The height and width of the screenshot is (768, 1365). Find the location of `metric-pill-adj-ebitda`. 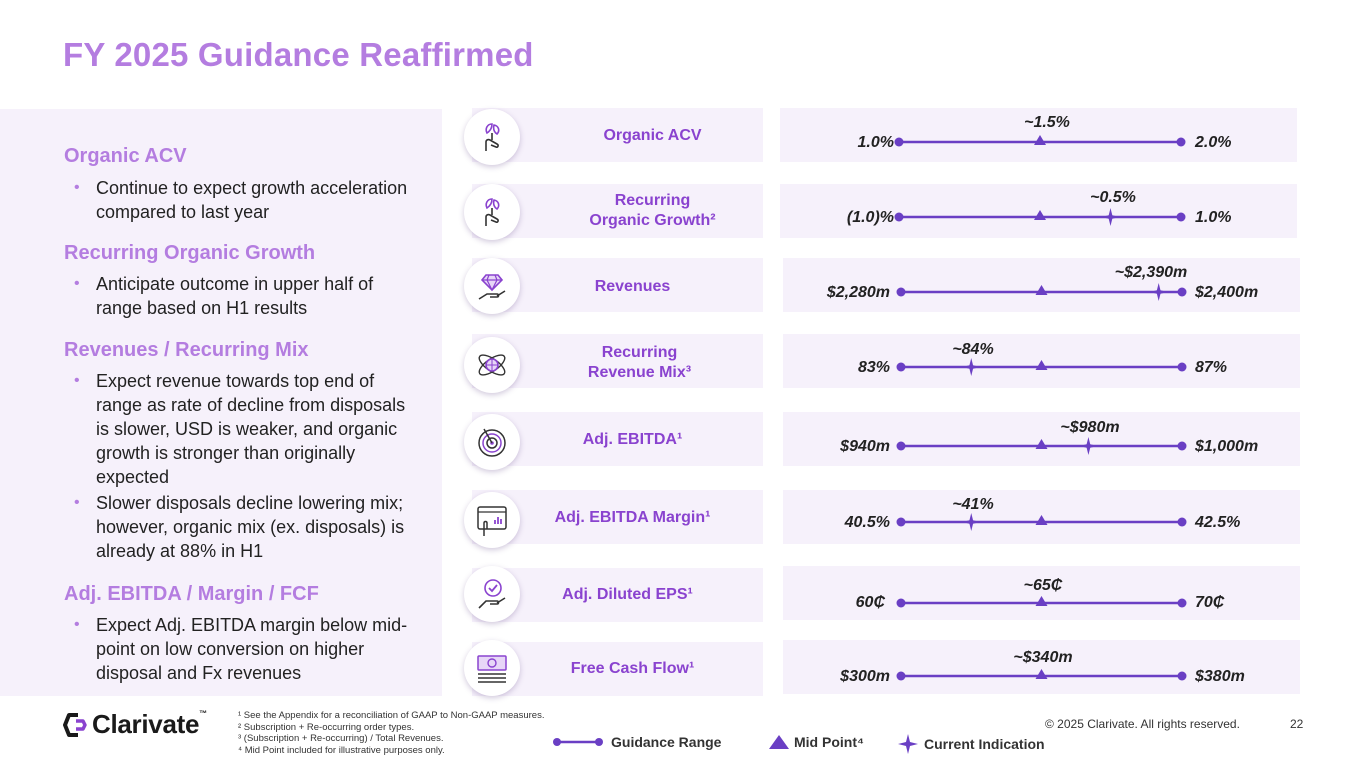

metric-pill-adj-ebitda is located at coordinates (617, 439).